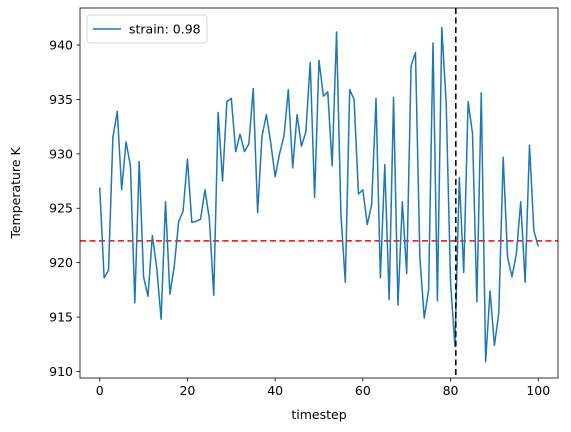 Image resolution: width=571 pixels, height=432 pixels. Describe the element at coordinates (275, 390) in the screenshot. I see `x-tick-label: 40` at that location.